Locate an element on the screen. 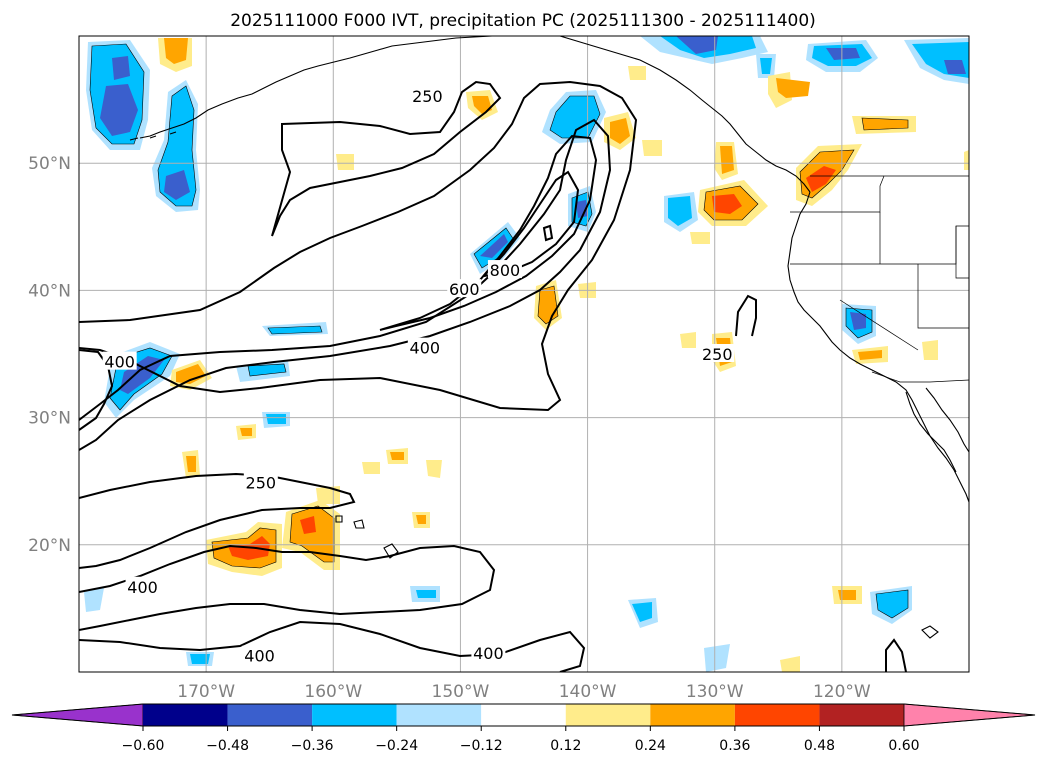 The image size is (1047, 769). colorbar-extend-high is located at coordinates (969, 715).